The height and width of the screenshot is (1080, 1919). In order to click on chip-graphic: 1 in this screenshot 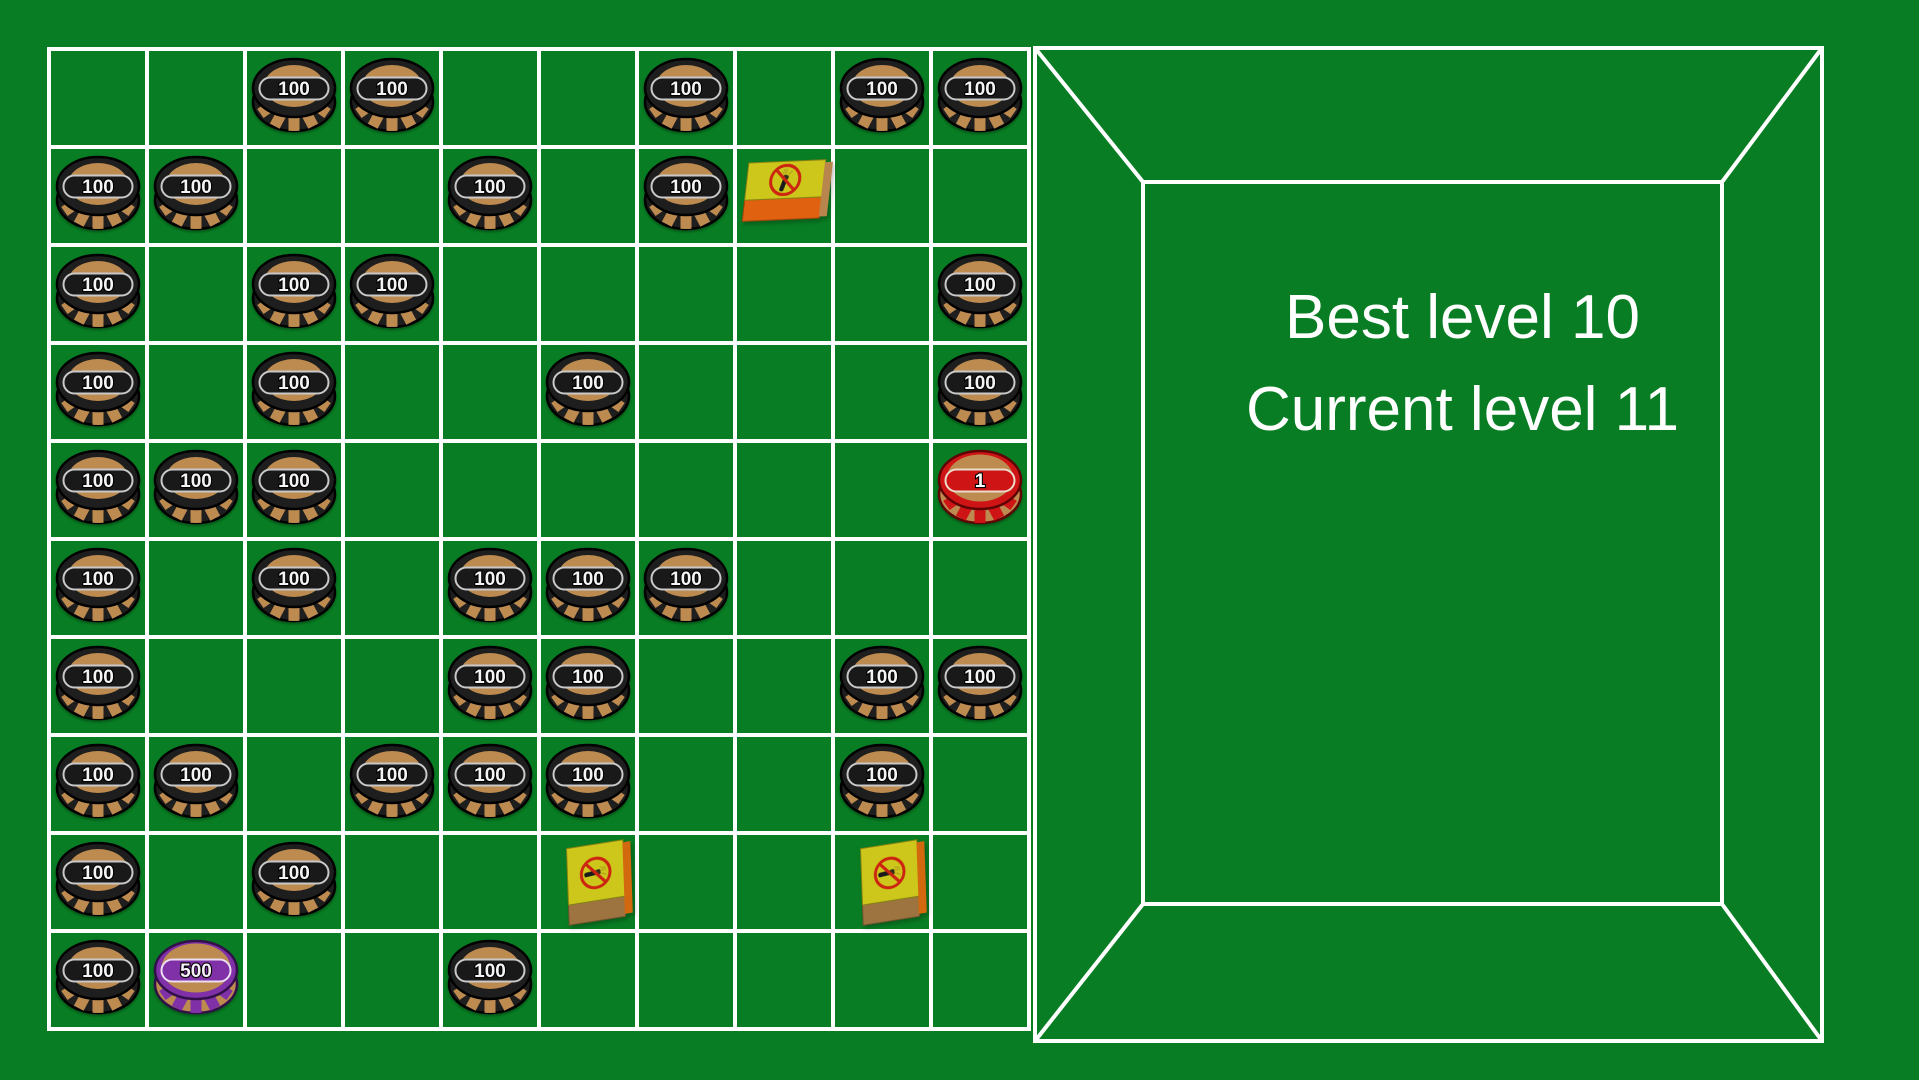, I will do `click(980, 487)`.